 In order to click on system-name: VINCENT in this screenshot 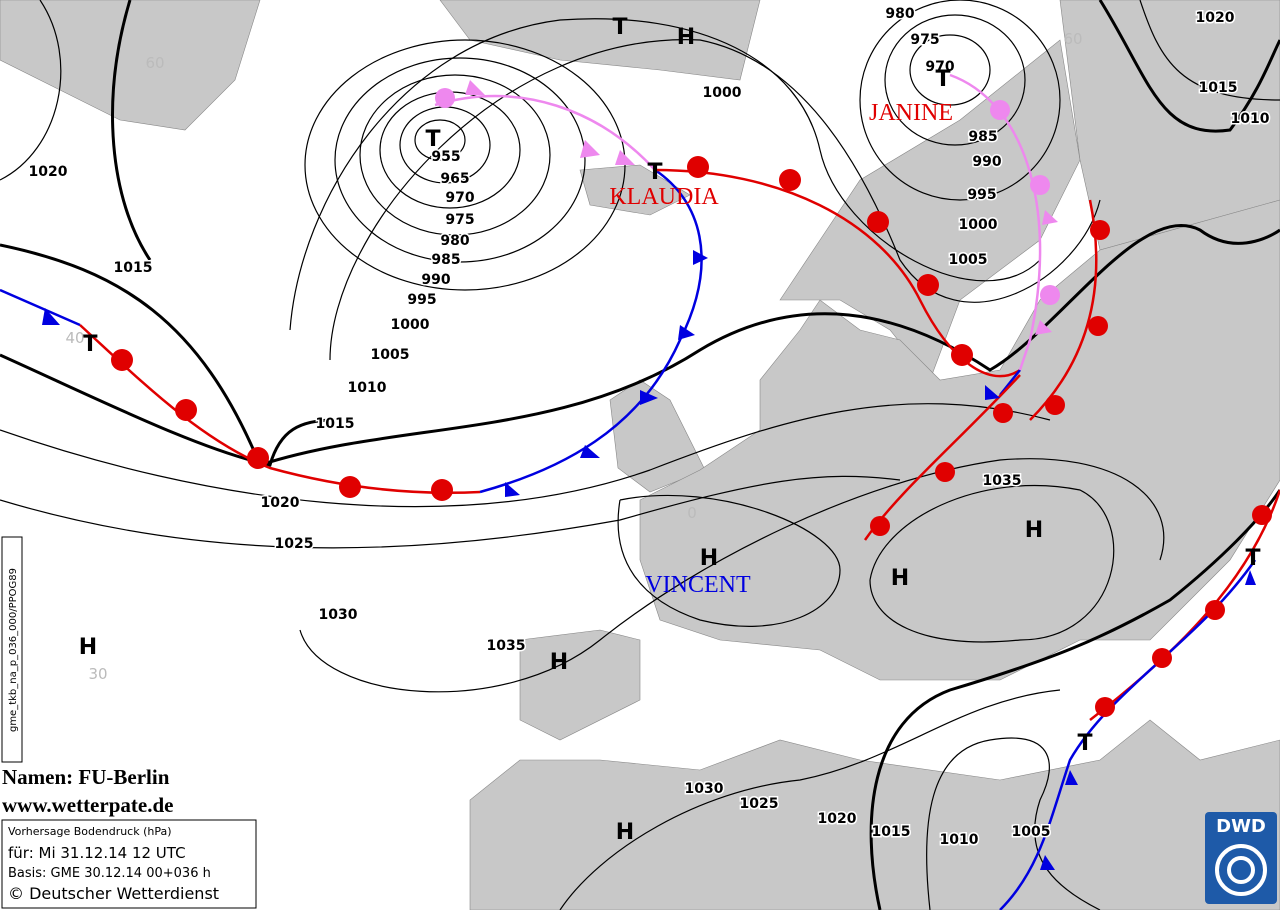, I will do `click(698, 585)`.